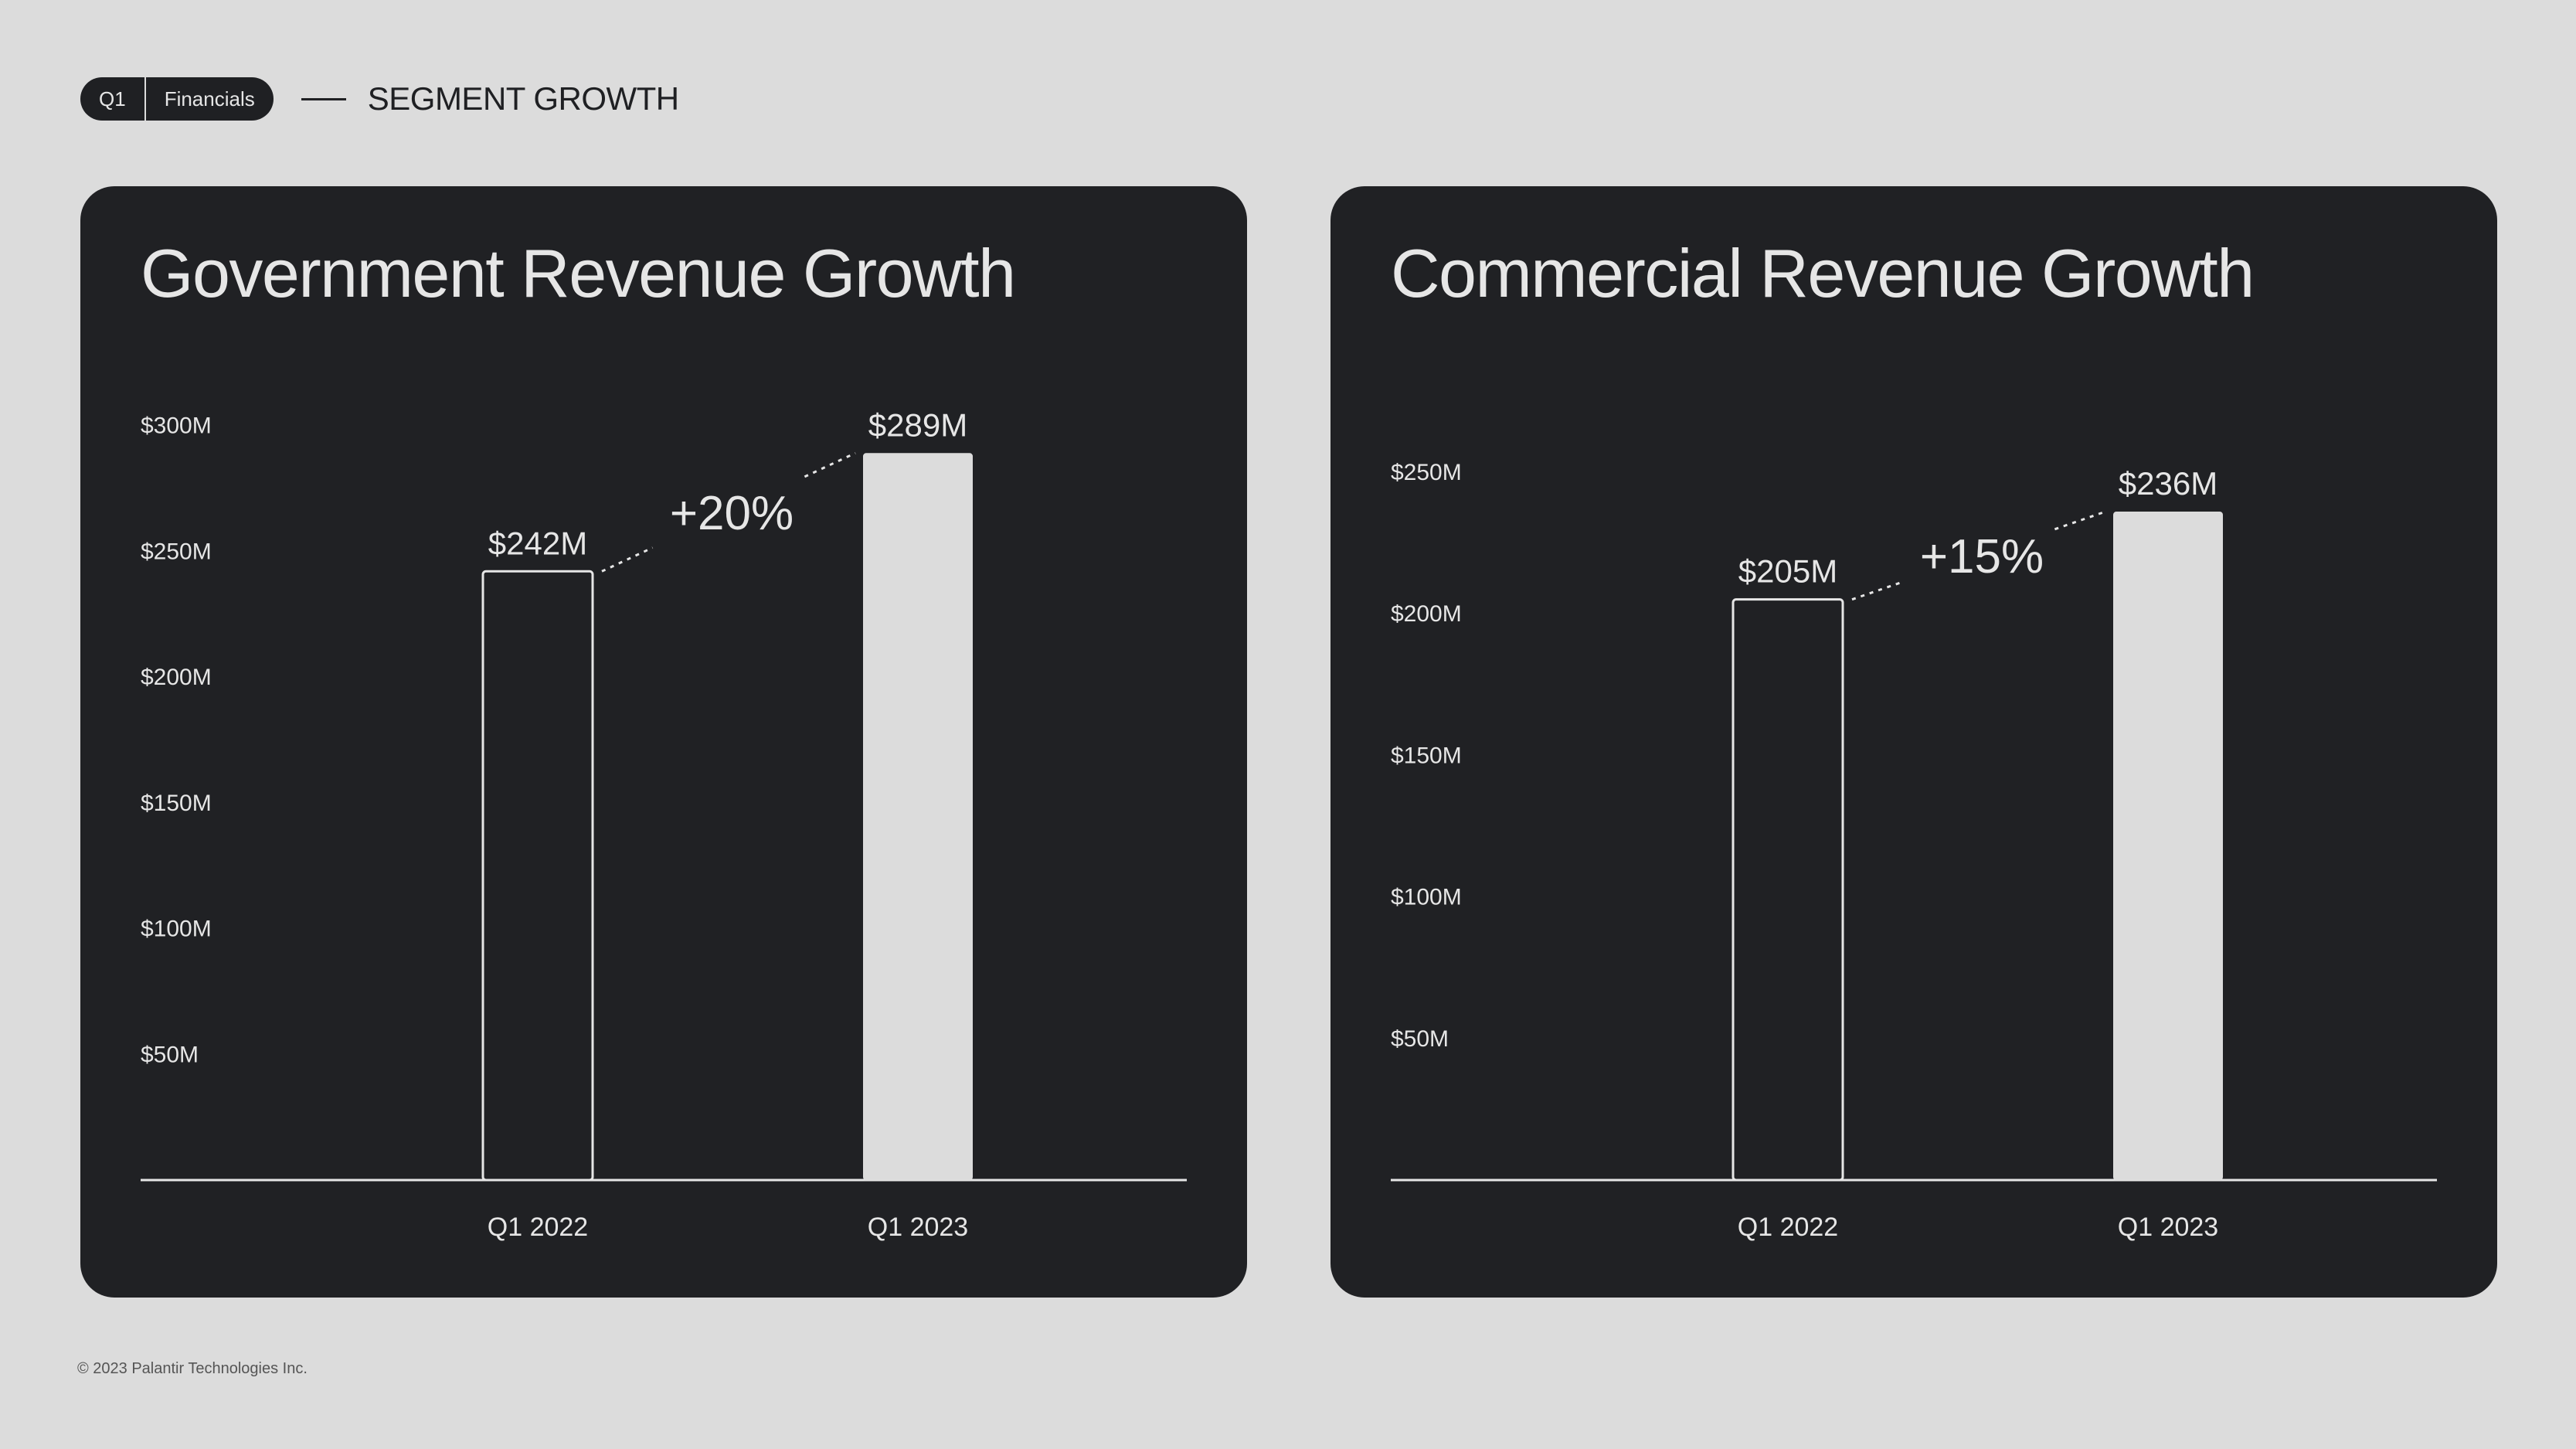 This screenshot has height=1449, width=2576. I want to click on badge-divider, so click(145, 99).